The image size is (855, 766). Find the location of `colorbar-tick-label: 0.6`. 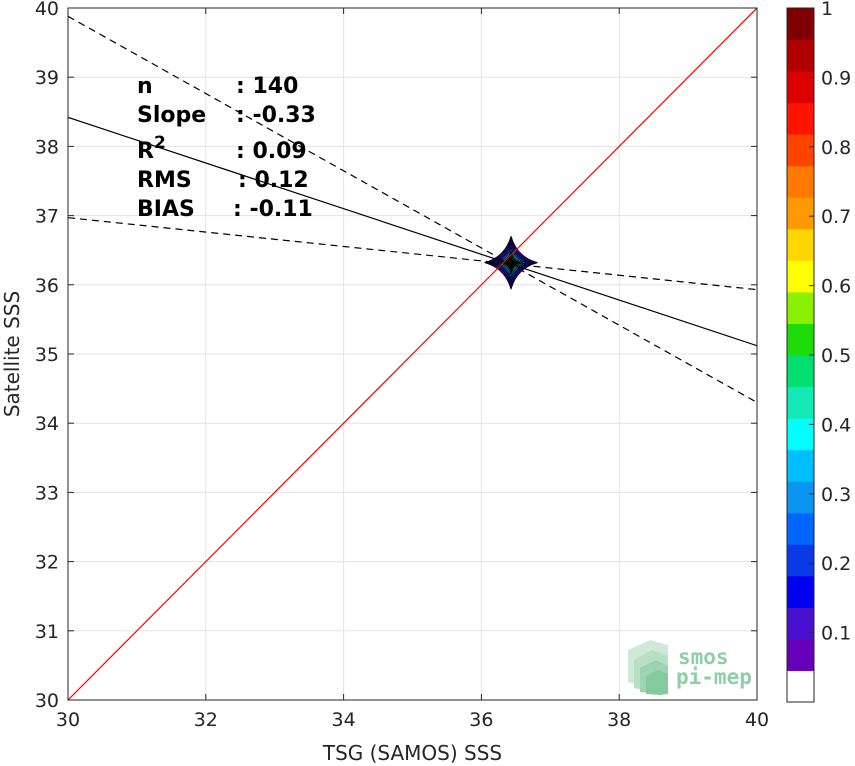

colorbar-tick-label: 0.6 is located at coordinates (836, 287).